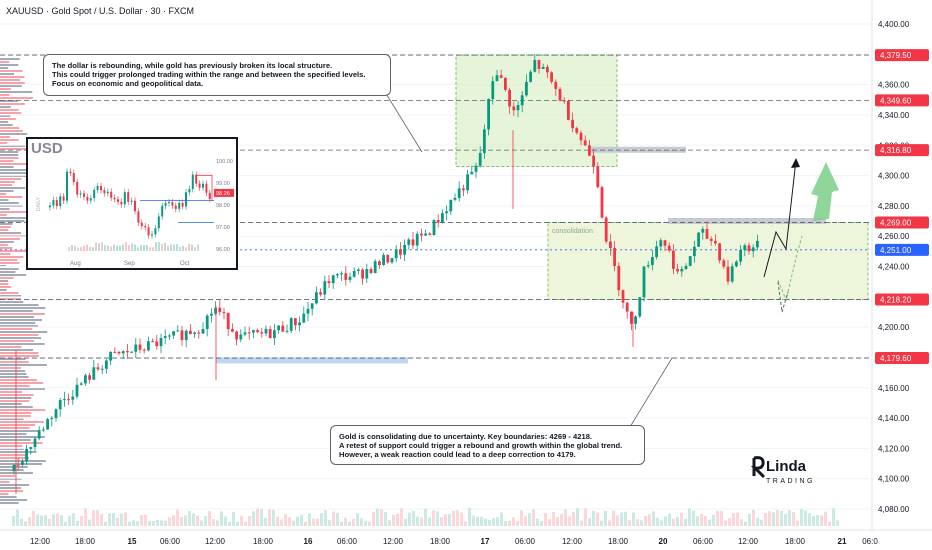 This screenshot has width=932, height=550. What do you see at coordinates (783, 297) in the screenshot?
I see `bearish-projection` at bounding box center [783, 297].